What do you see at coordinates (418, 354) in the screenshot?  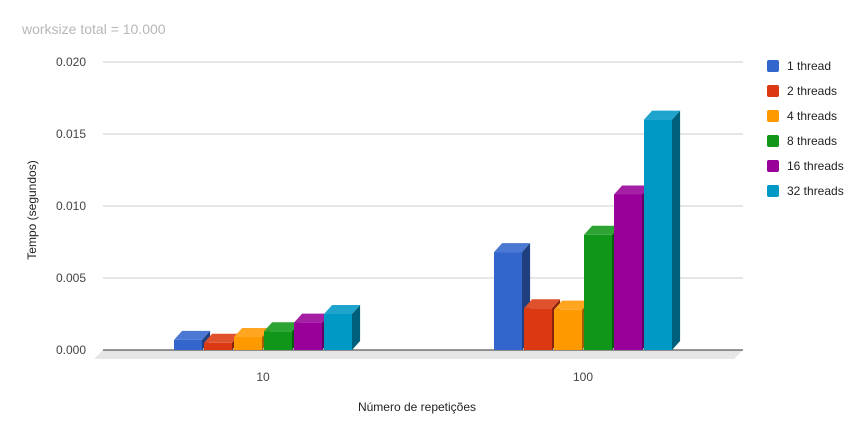 I see `chart-floor` at bounding box center [418, 354].